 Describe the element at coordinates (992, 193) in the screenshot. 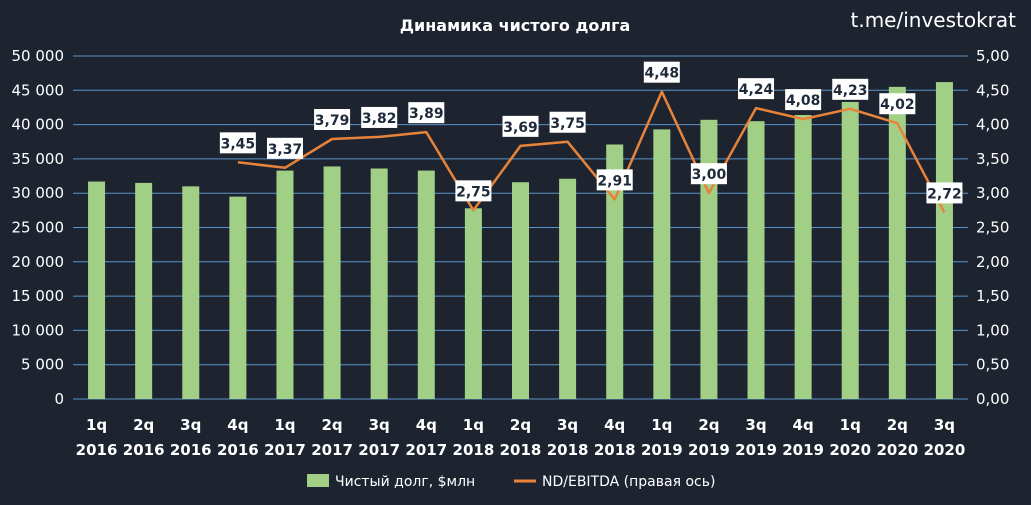

I see `right-tick-label: 3,00` at that location.